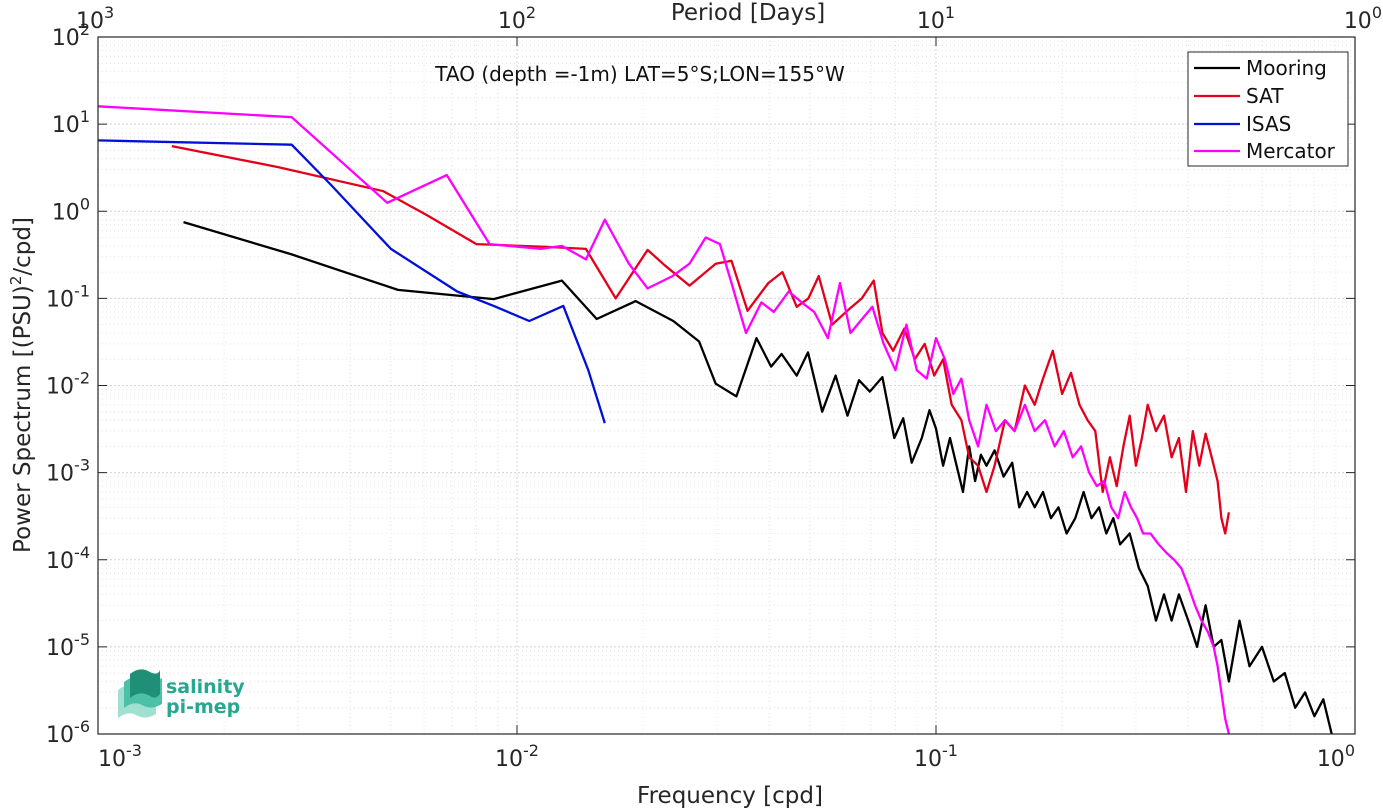 The height and width of the screenshot is (809, 1383). I want to click on x-tick-label: 10⁻³, so click(120, 756).